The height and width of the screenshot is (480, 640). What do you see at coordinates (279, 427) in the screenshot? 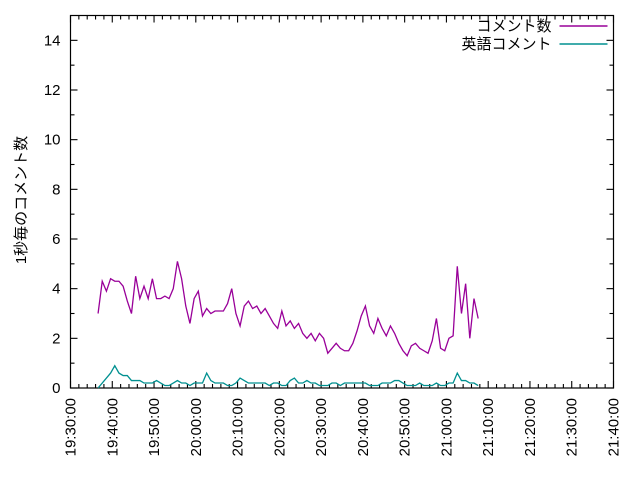
I see `x-tick-label: 20:20:00` at bounding box center [279, 427].